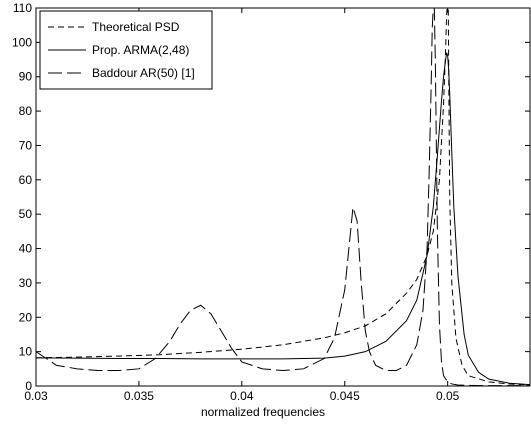  I want to click on y-tick-label: 110, so click(22, 8).